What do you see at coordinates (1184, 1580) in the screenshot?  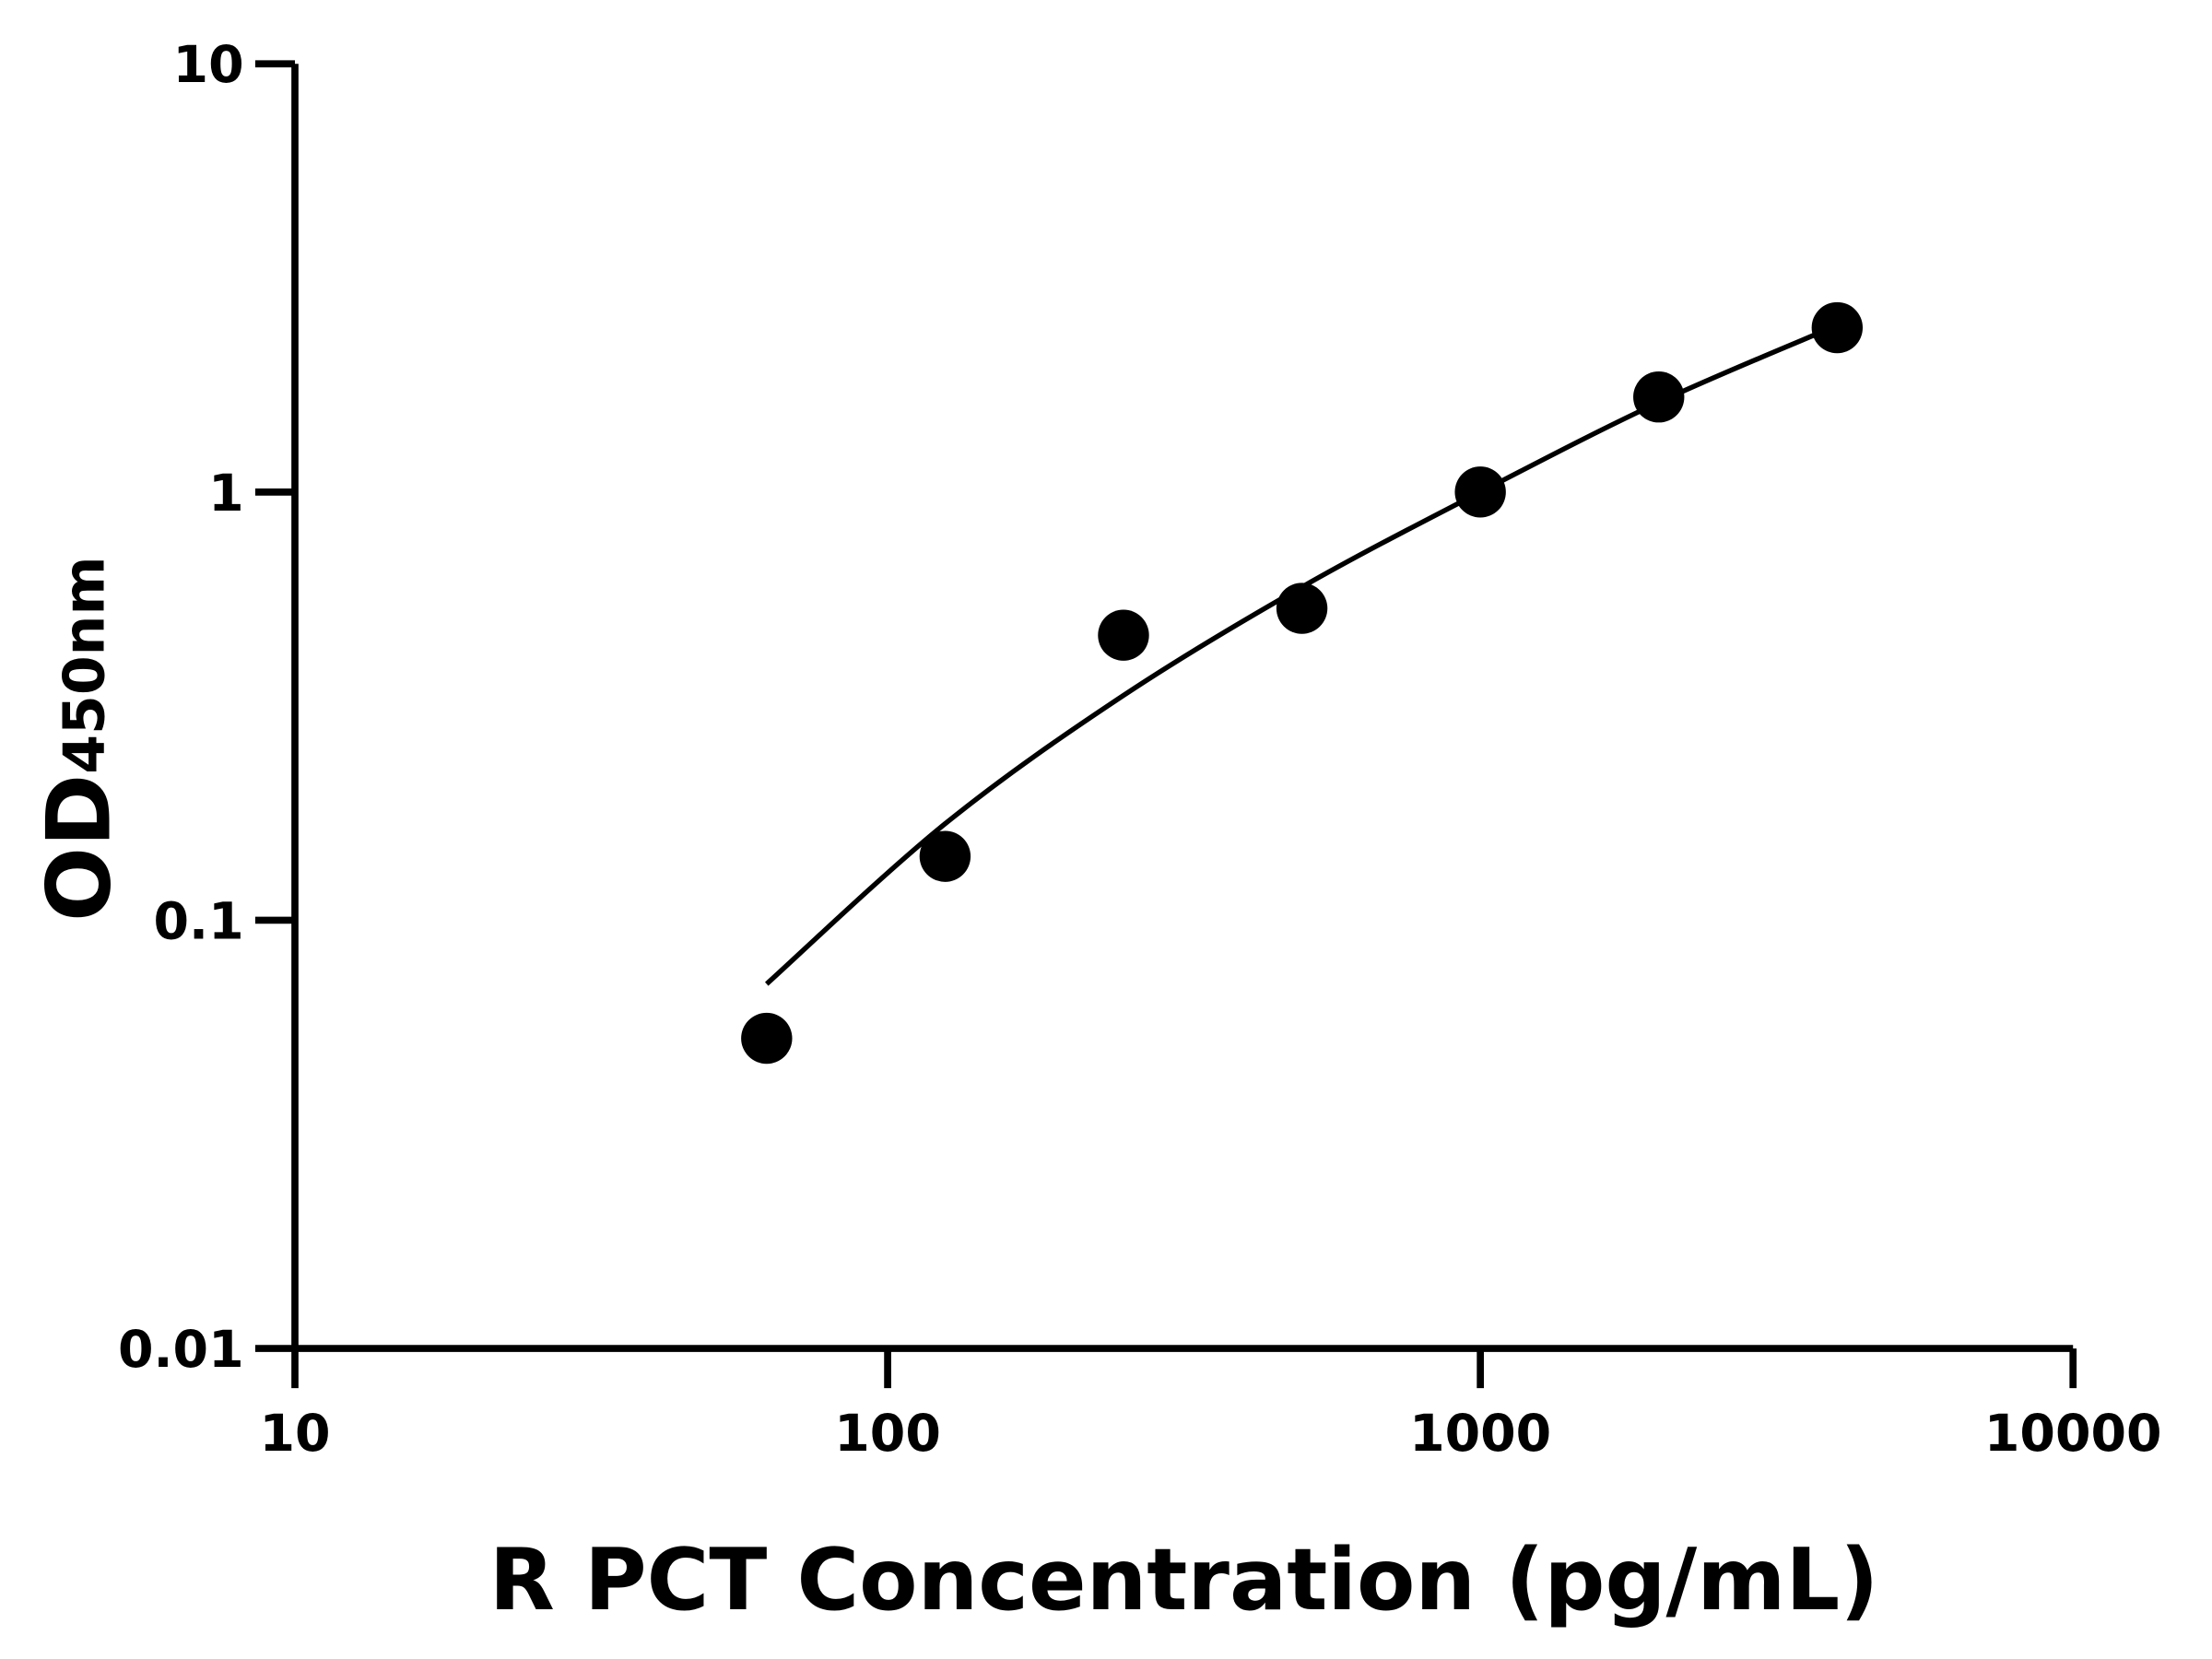 I see `x-axis-title: R PCT Concentration (pg/mL)` at bounding box center [1184, 1580].